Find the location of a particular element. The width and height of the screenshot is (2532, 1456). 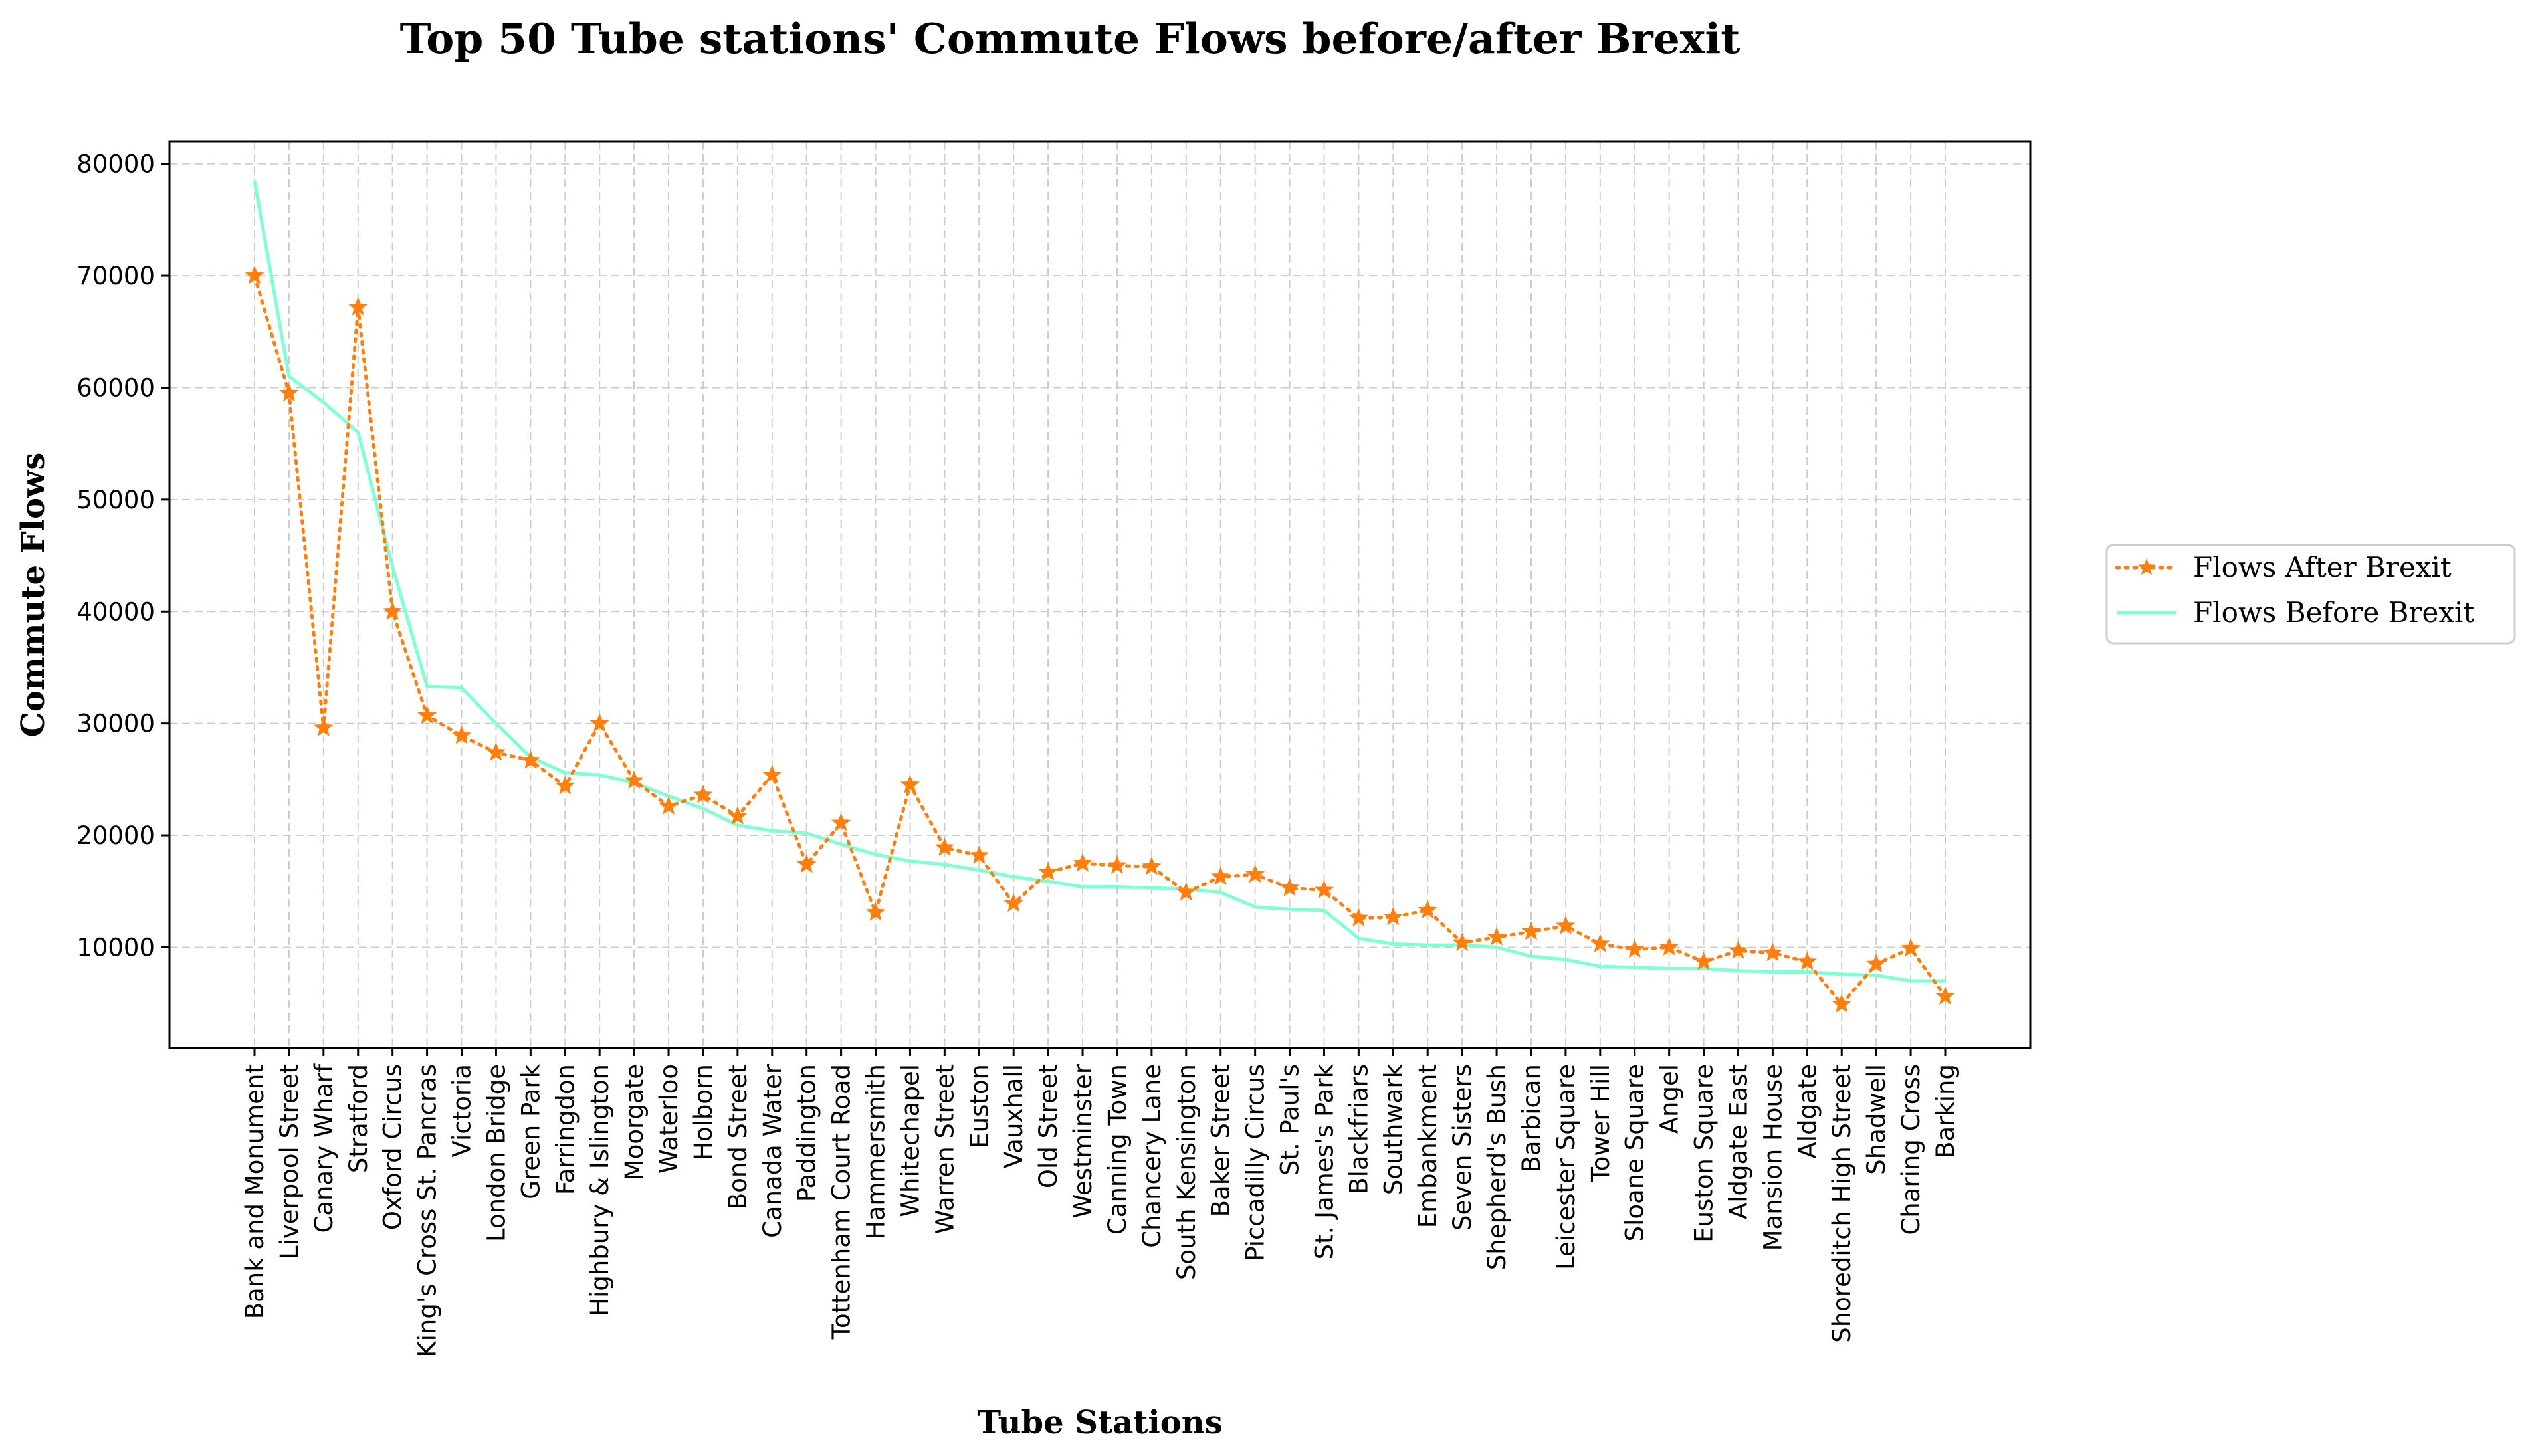

x-tick-label: Charing Cross is located at coordinates (1911, 1149).